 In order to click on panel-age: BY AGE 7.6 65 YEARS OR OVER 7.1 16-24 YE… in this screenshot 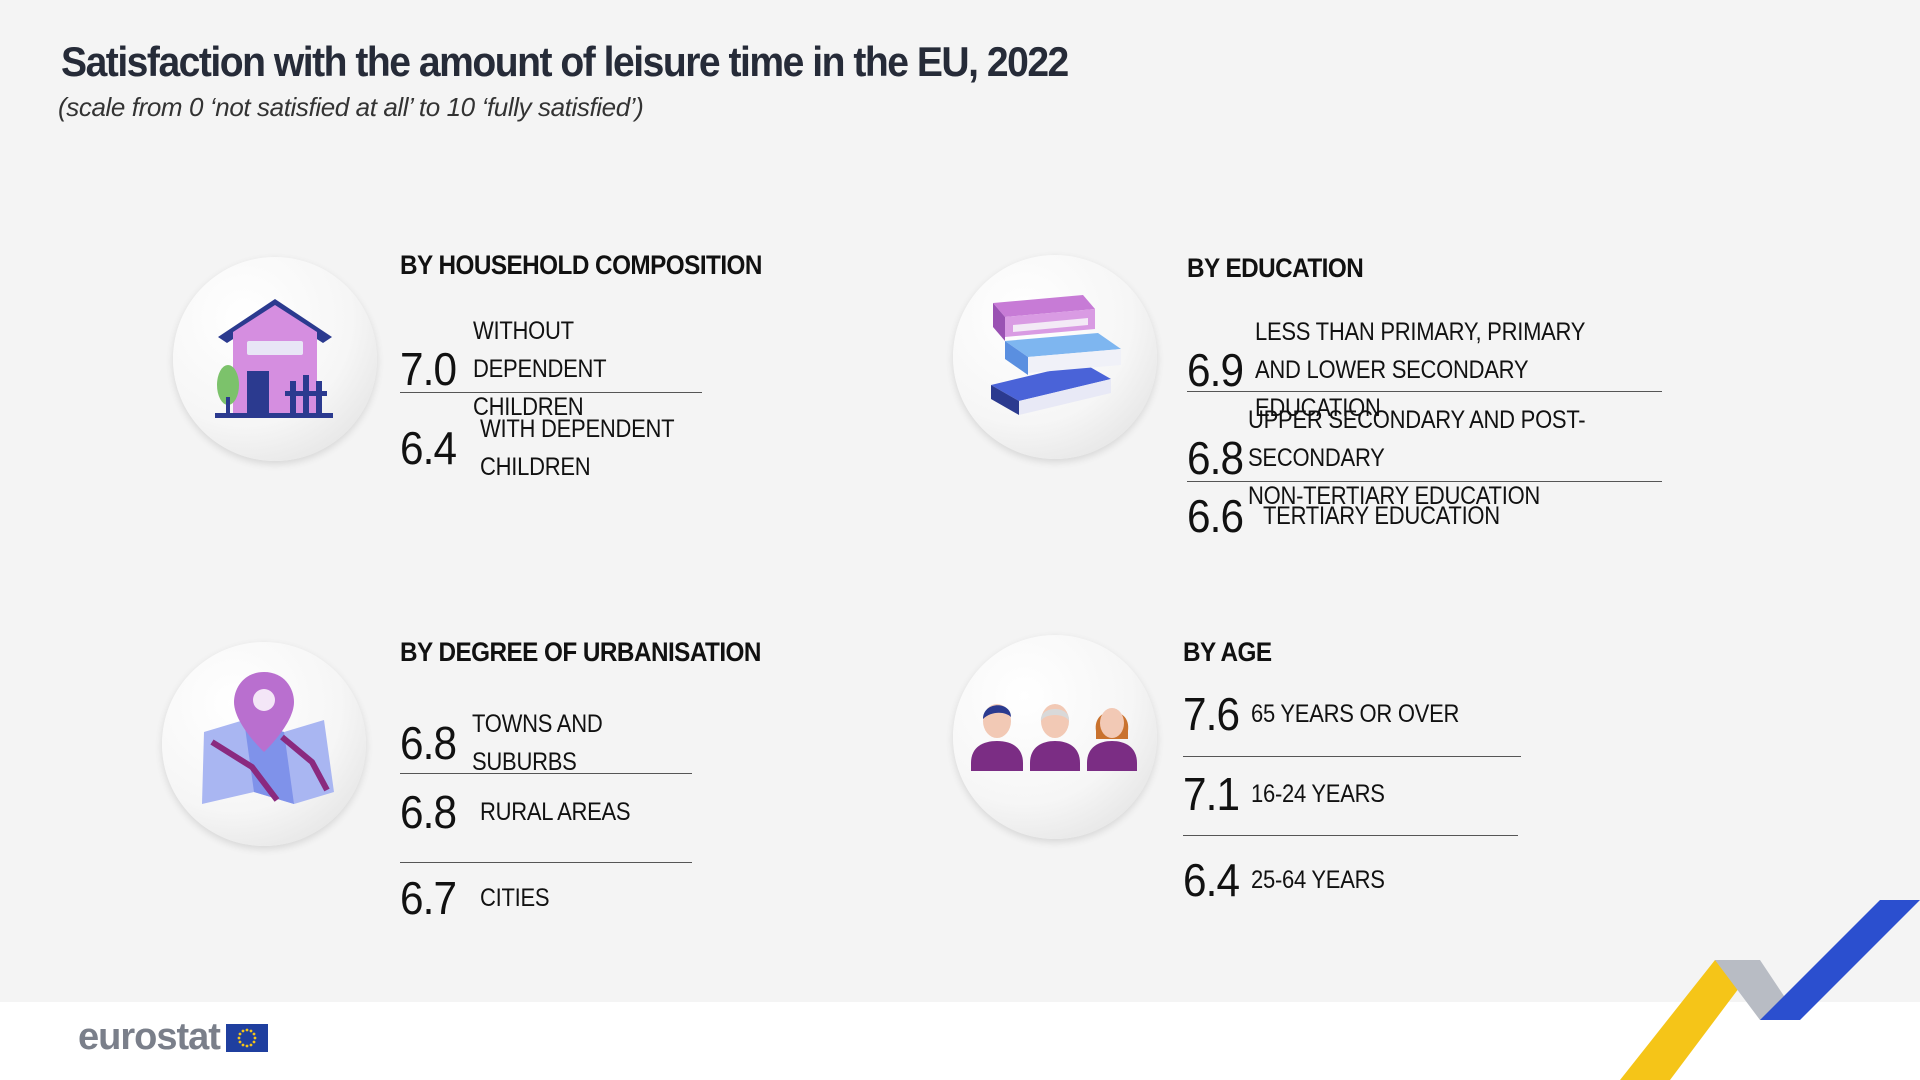, I will do `click(1353, 771)`.